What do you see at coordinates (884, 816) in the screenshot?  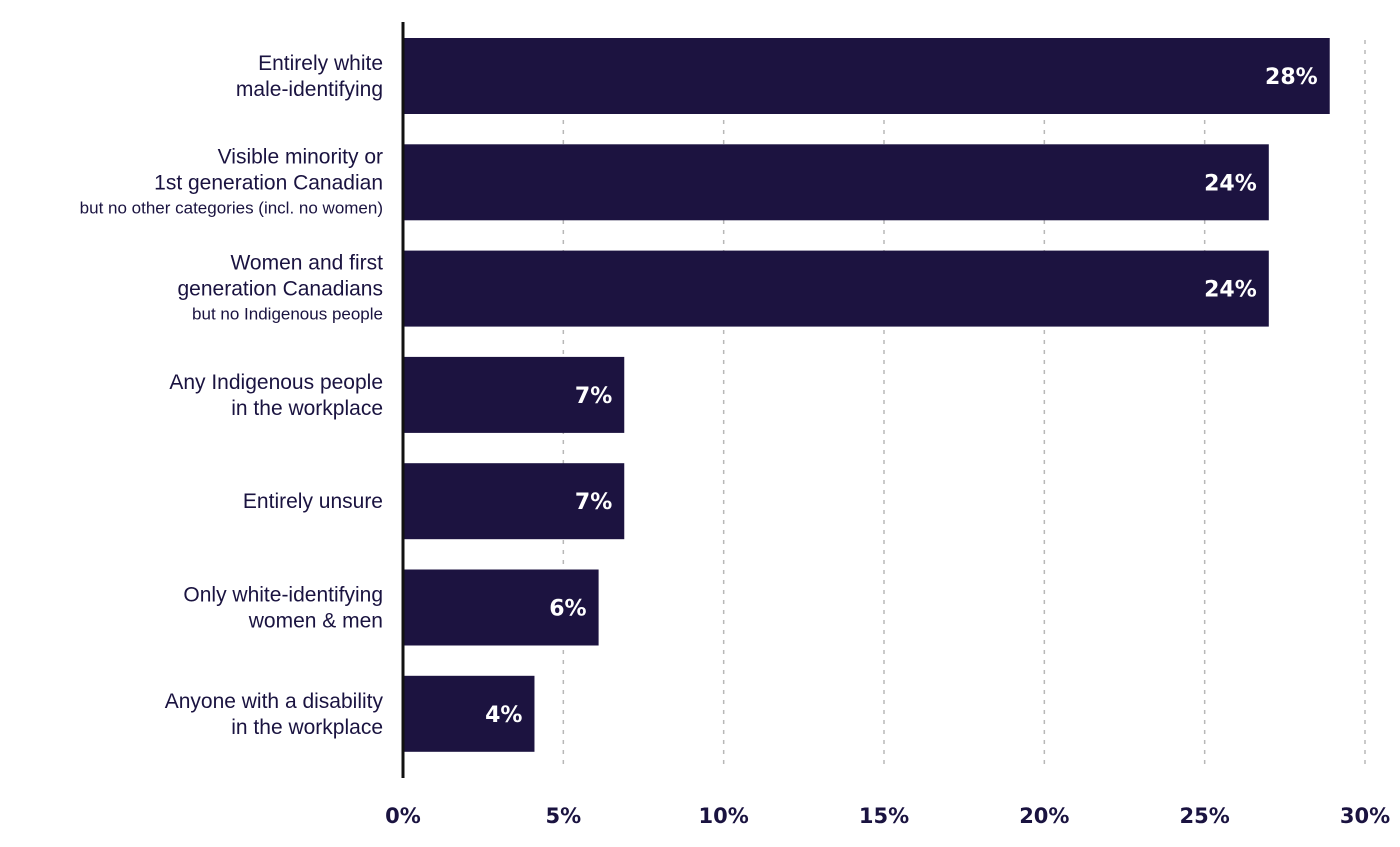 I see `x-tick-label: 15%` at bounding box center [884, 816].